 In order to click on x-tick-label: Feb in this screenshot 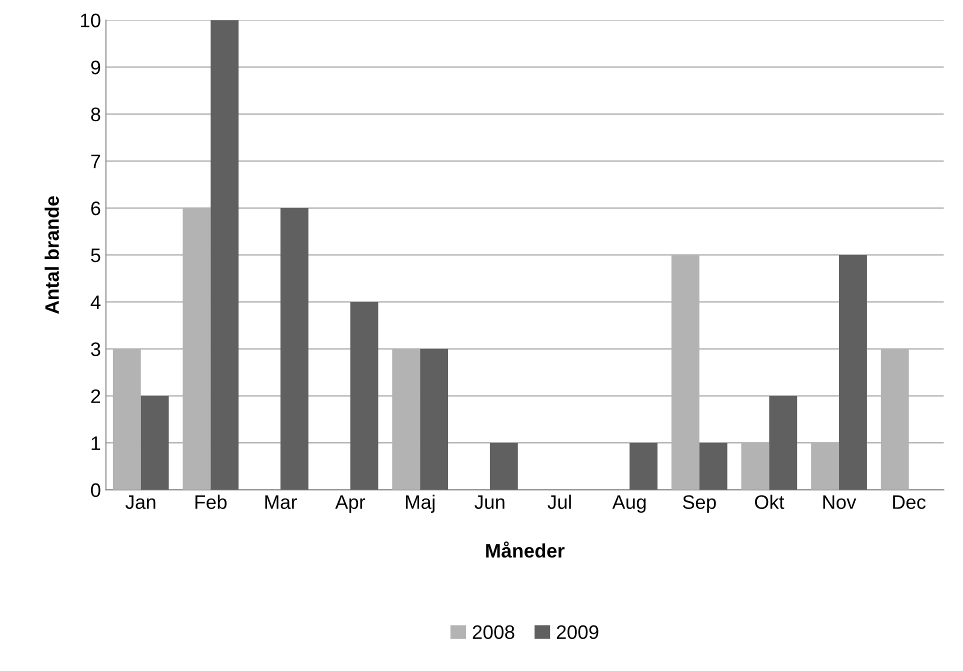, I will do `click(211, 501)`.